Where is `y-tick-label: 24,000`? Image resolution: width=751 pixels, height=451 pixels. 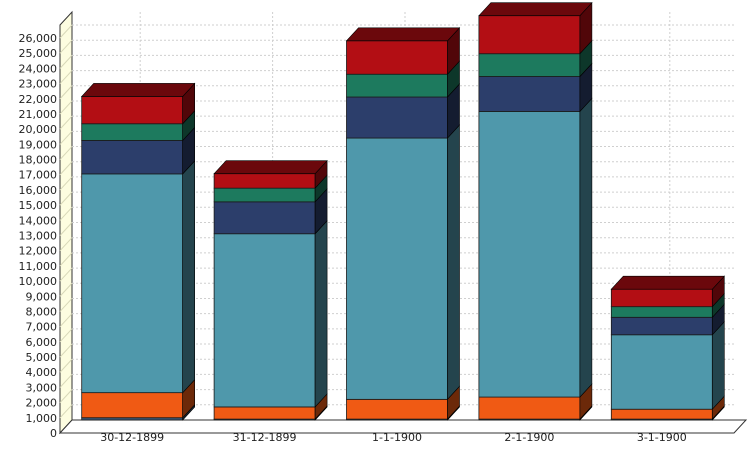 y-tick-label: 24,000 is located at coordinates (38, 68).